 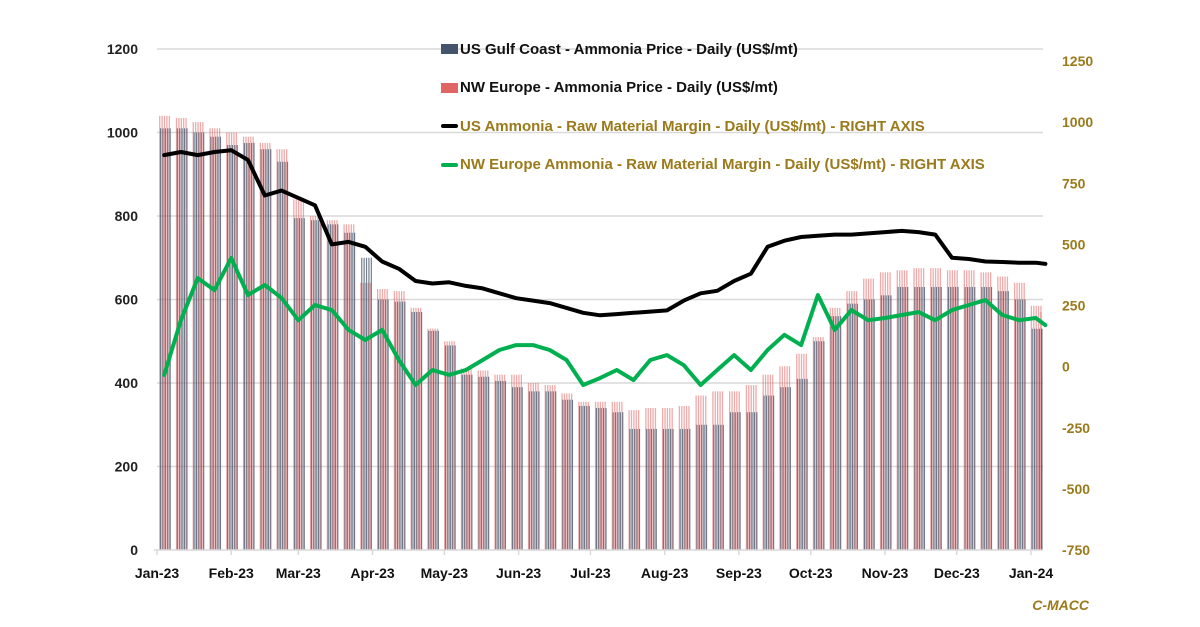 What do you see at coordinates (157, 573) in the screenshot?
I see `x-axis-tick-label: Jan-23` at bounding box center [157, 573].